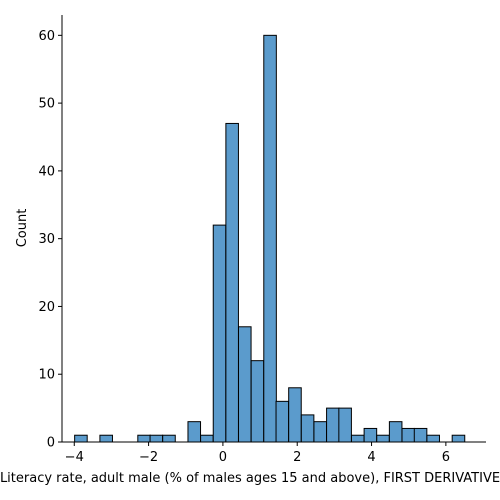 This screenshot has width=500, height=500. What do you see at coordinates (223, 457) in the screenshot?
I see `x-tick-label: 0` at bounding box center [223, 457].